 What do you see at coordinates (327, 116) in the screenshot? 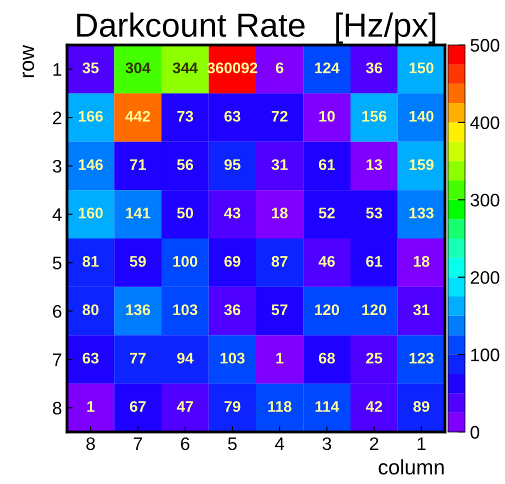
I see `data-label: 10` at bounding box center [327, 116].